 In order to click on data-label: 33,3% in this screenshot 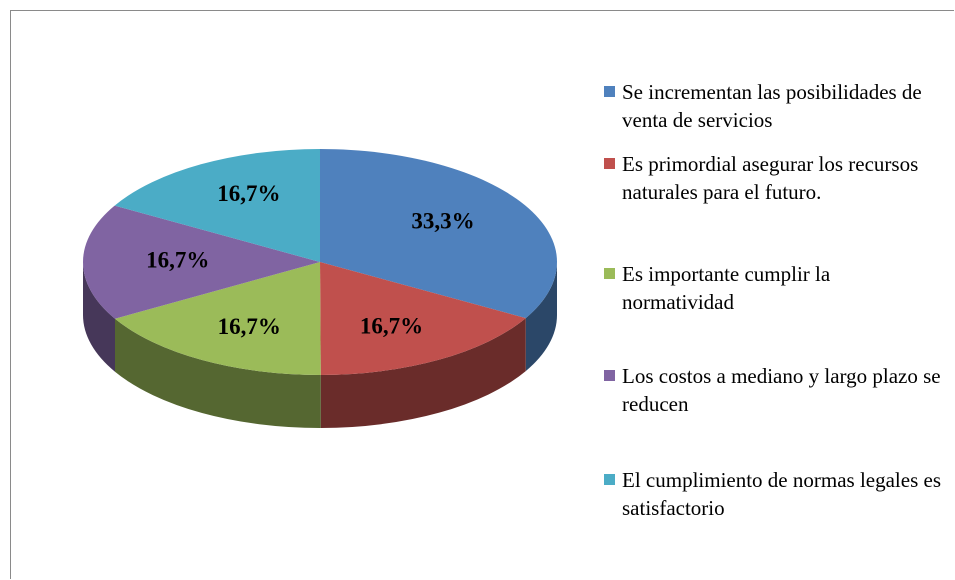, I will do `click(442, 221)`.